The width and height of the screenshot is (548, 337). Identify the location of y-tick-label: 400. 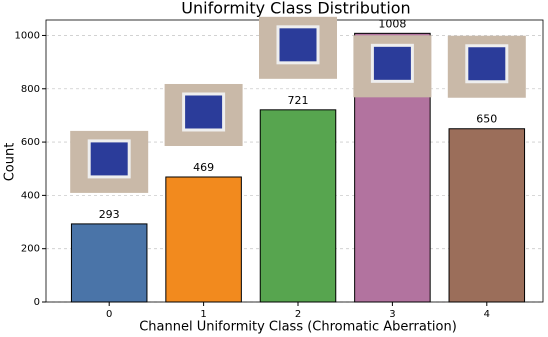
(30, 195).